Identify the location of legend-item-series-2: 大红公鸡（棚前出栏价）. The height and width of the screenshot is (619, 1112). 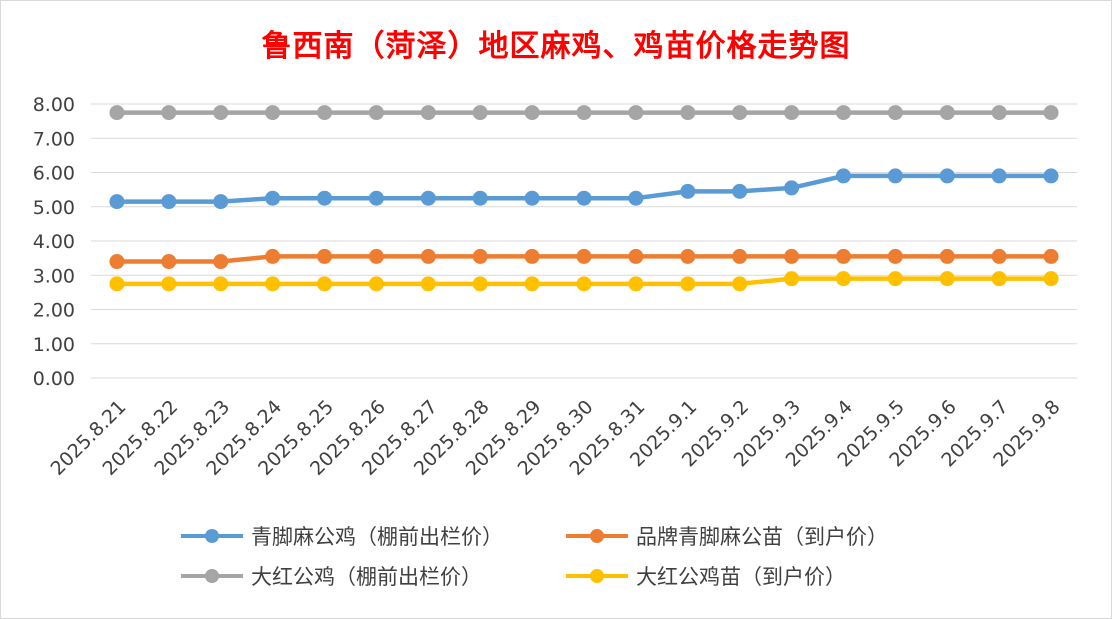
(331, 576).